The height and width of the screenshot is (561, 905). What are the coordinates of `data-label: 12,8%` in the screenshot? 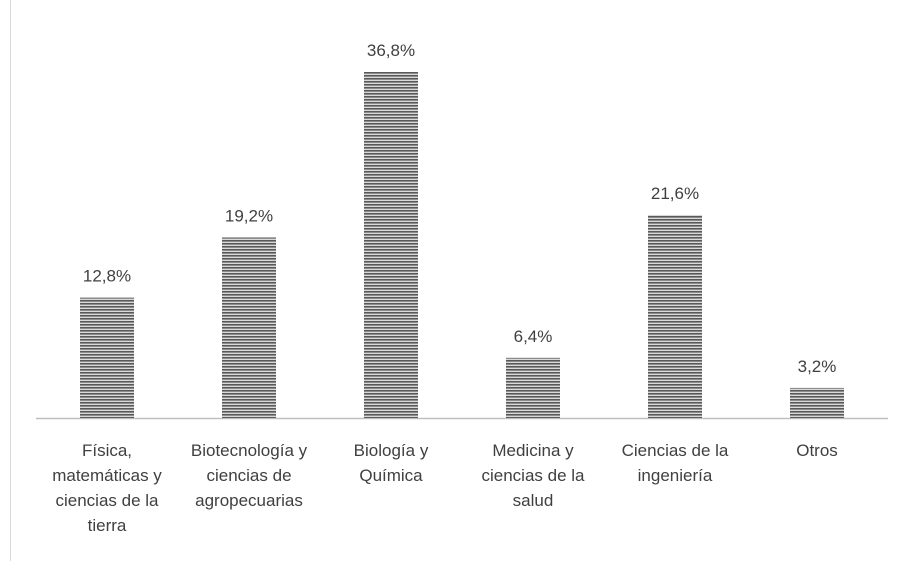 It's located at (107, 276).